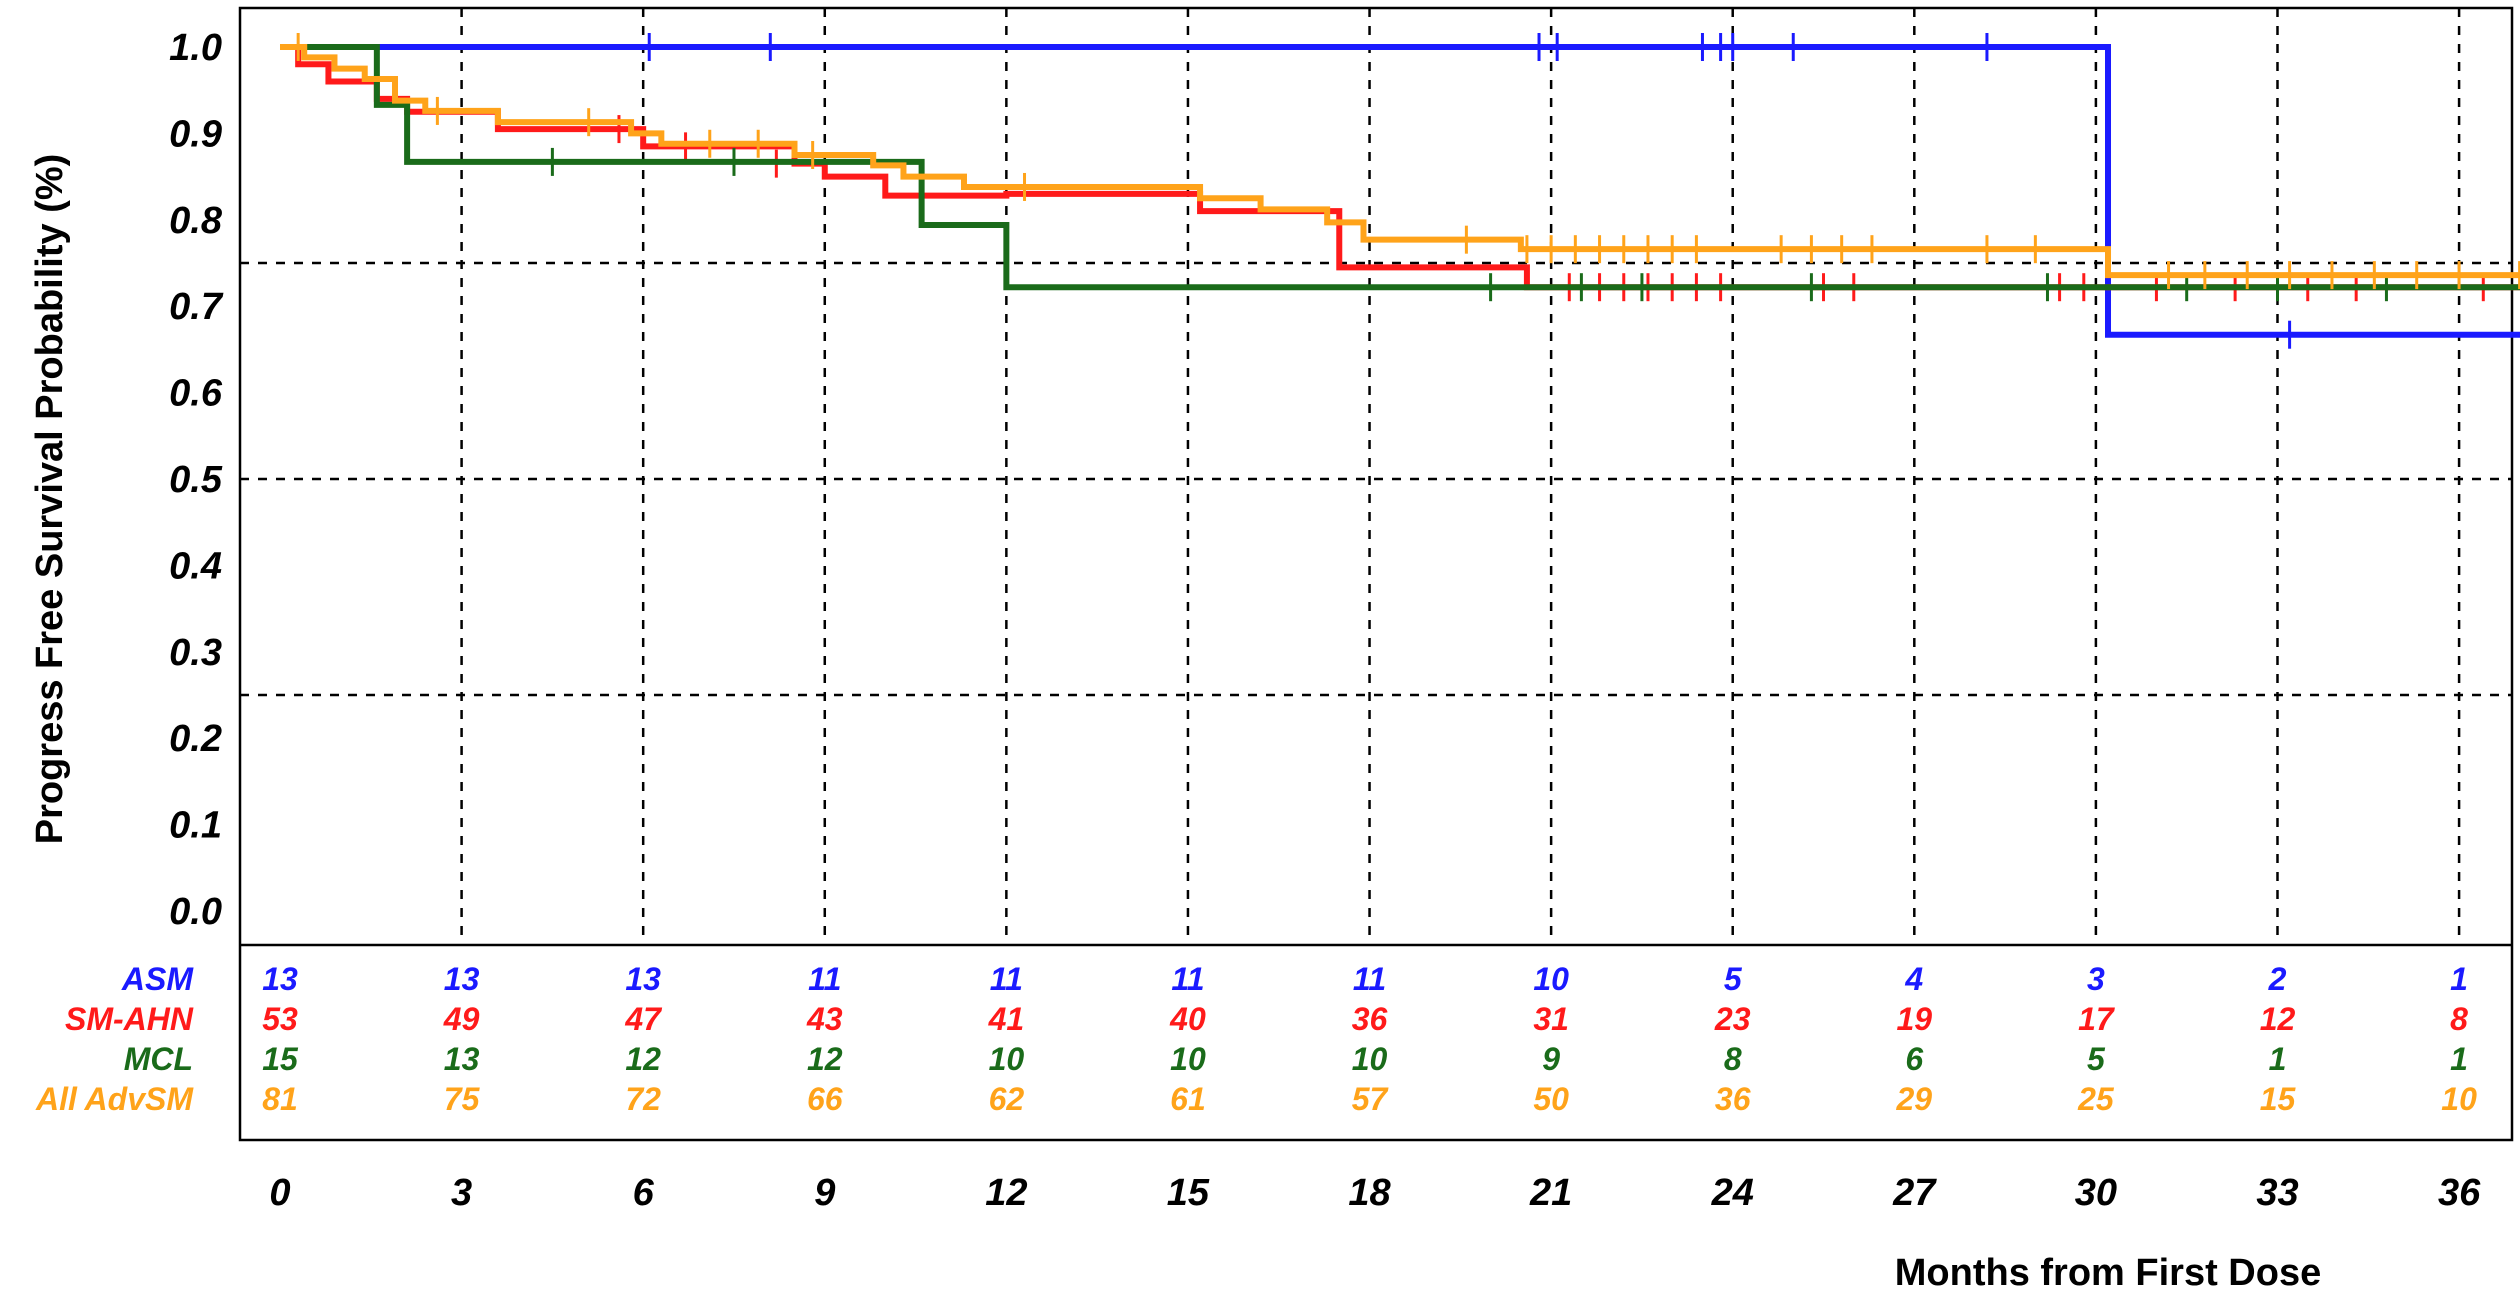 This screenshot has width=2520, height=1297. Describe the element at coordinates (158, 1059) in the screenshot. I see `risk-row-label: MCL` at that location.